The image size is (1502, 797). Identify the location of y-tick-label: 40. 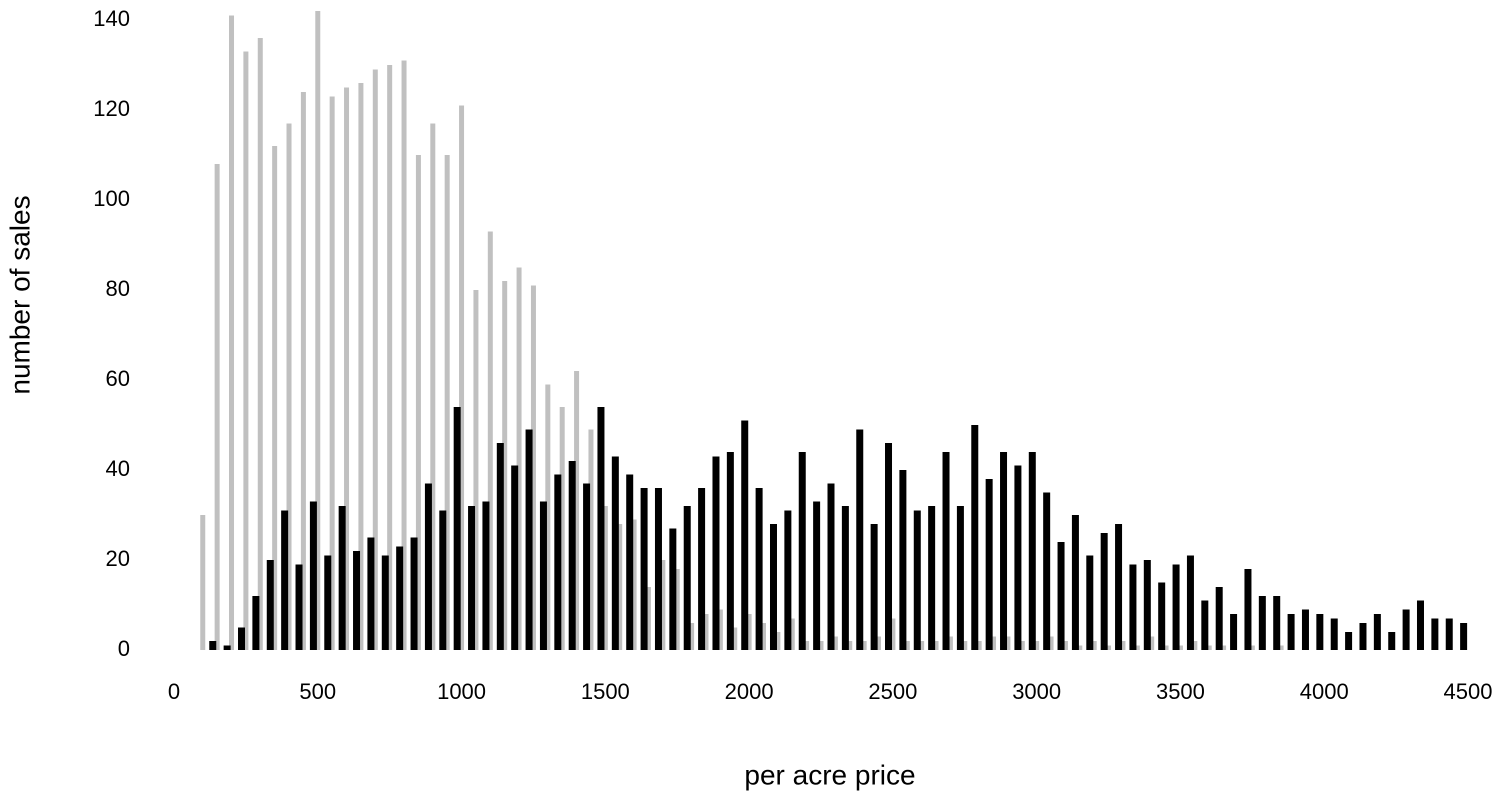
(118, 468).